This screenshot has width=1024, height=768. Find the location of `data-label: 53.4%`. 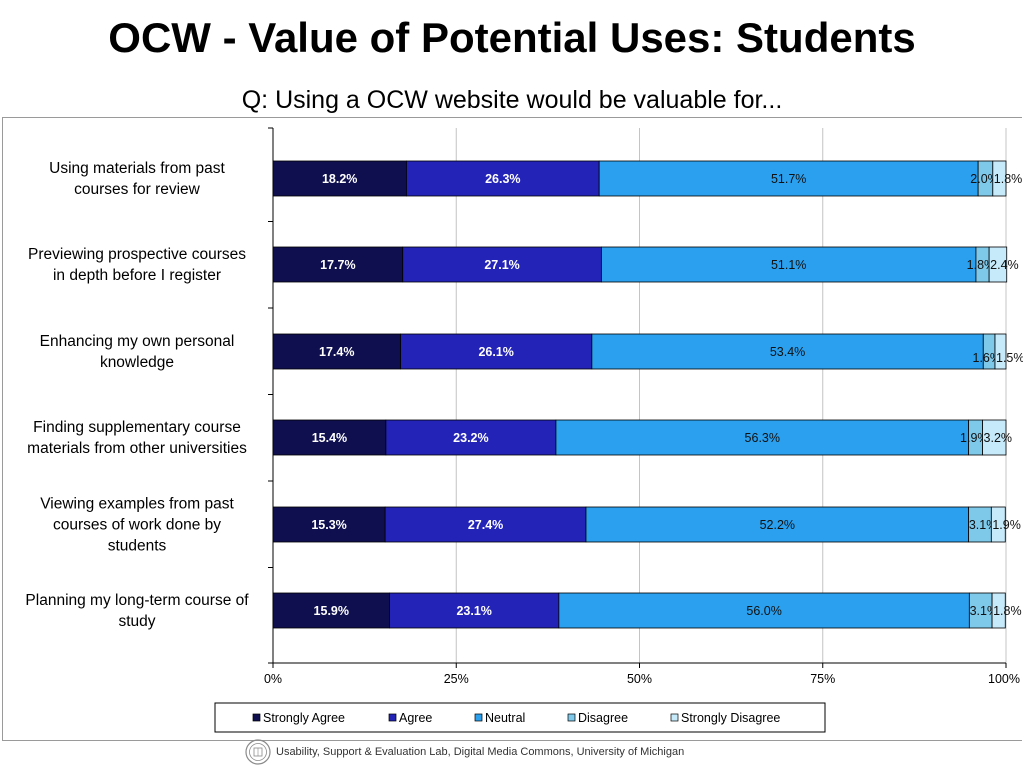

data-label: 53.4% is located at coordinates (787, 352).